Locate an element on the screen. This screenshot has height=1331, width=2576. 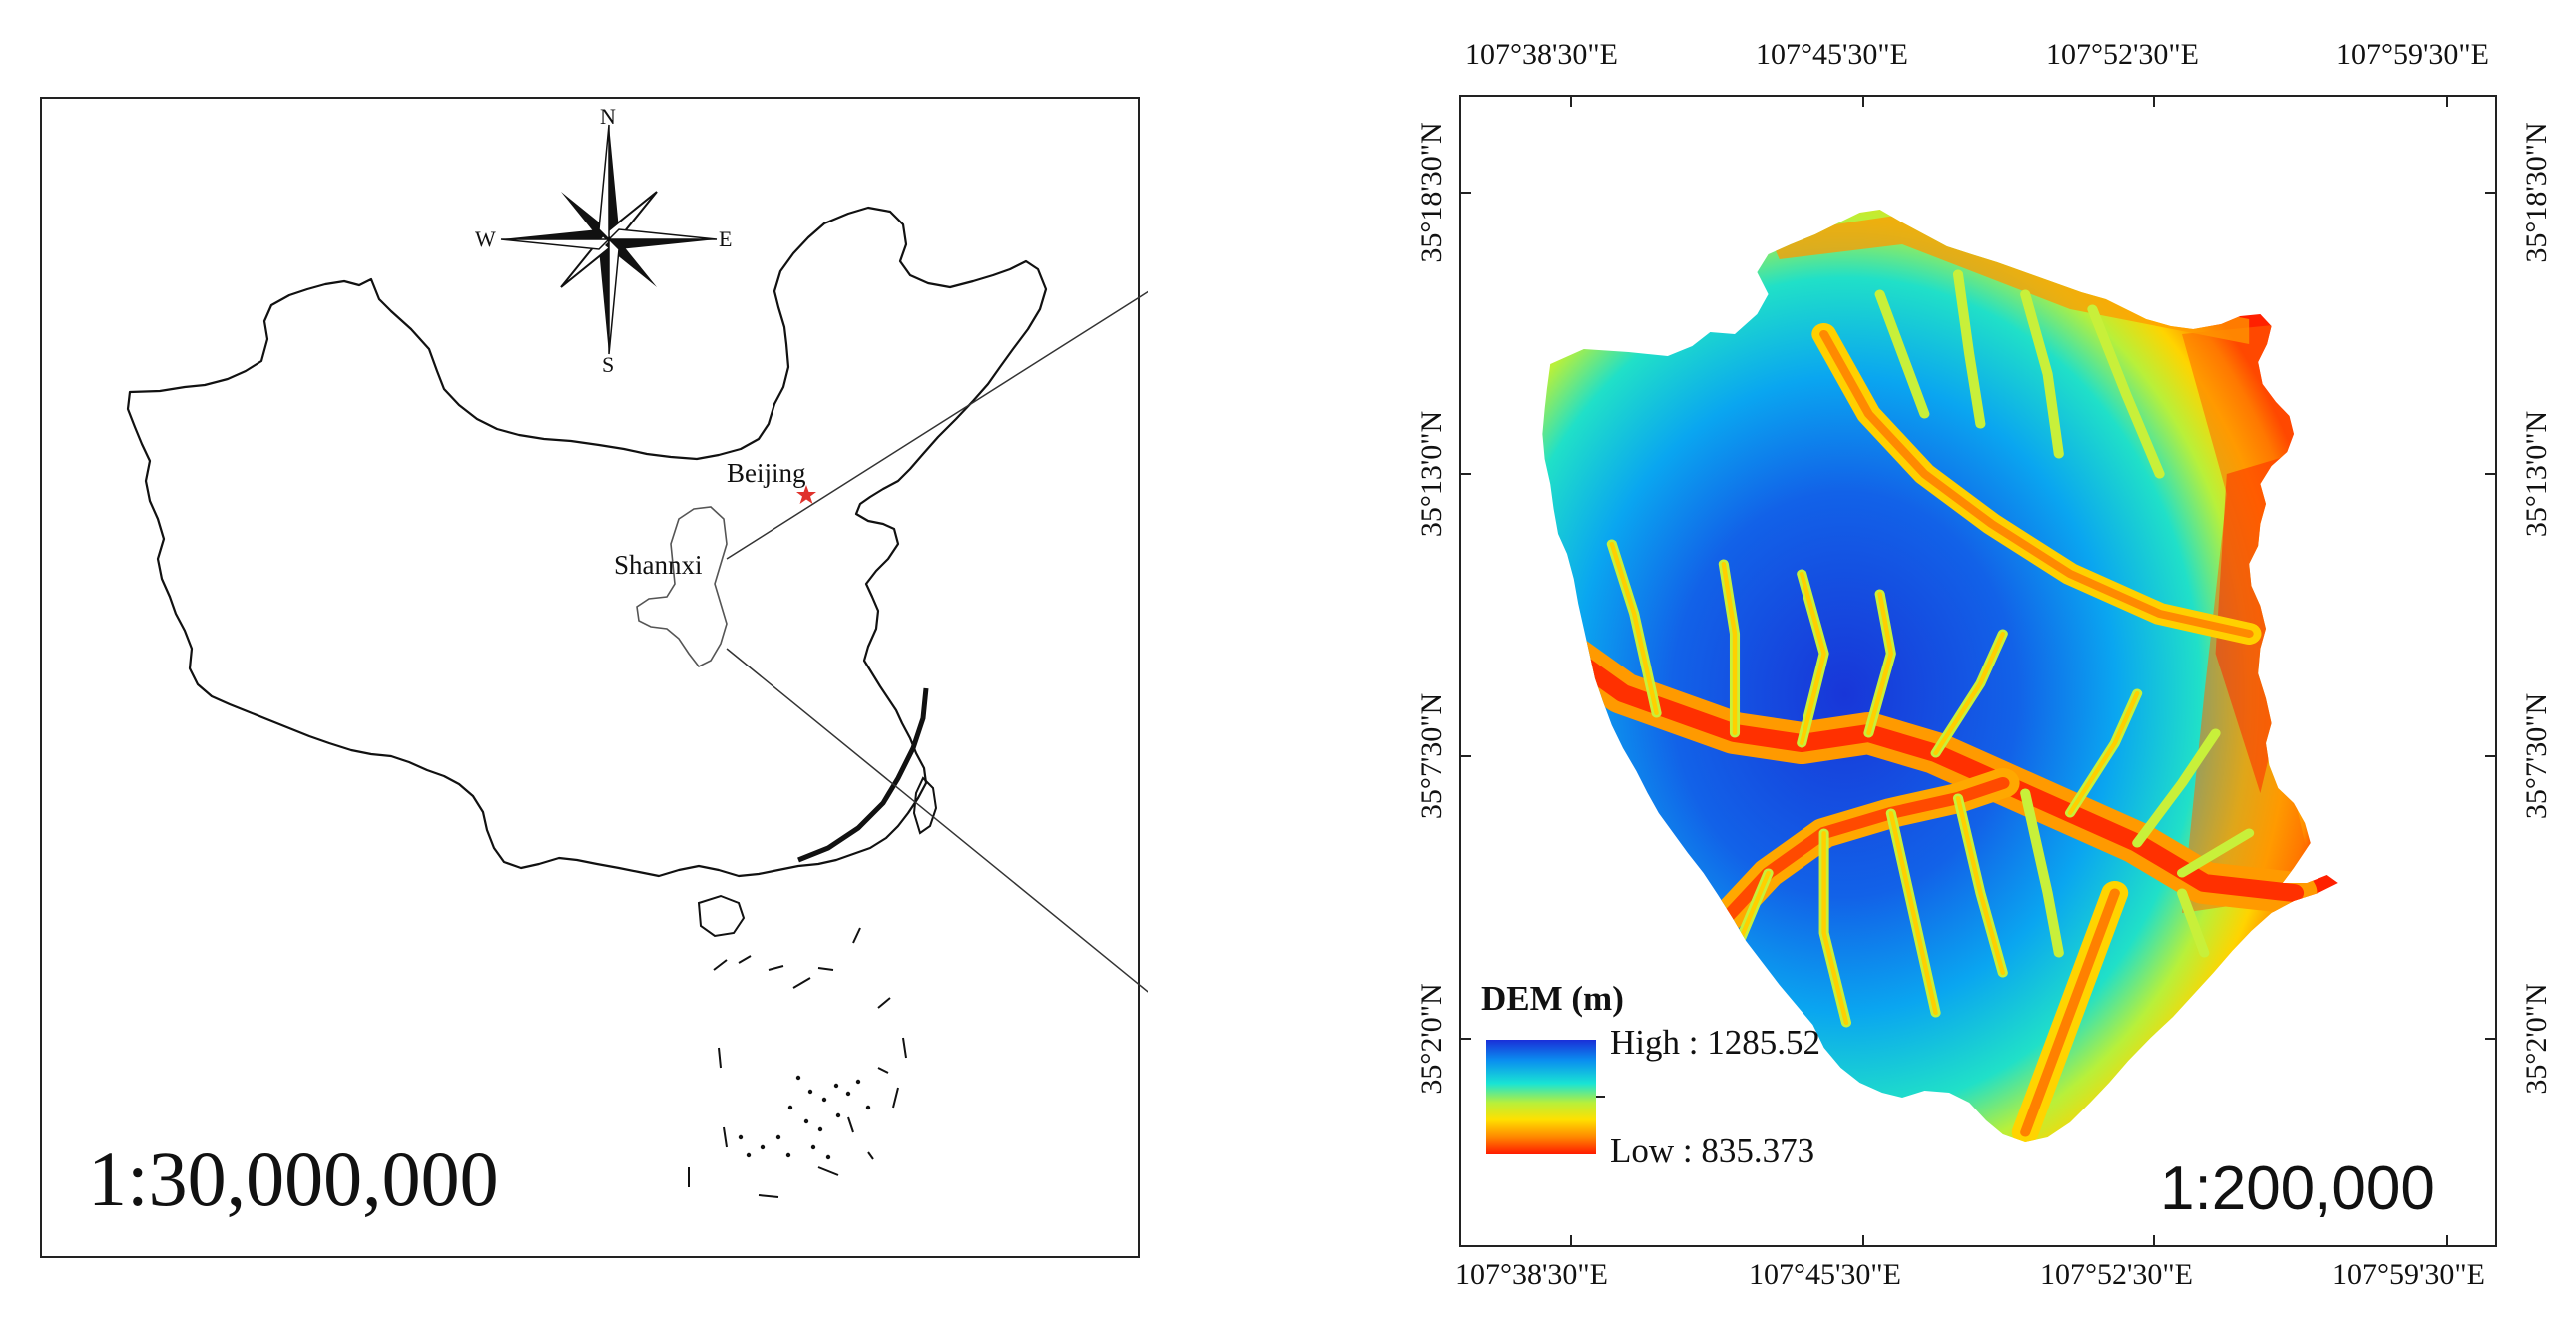
taiwan-outline is located at coordinates (925, 806).